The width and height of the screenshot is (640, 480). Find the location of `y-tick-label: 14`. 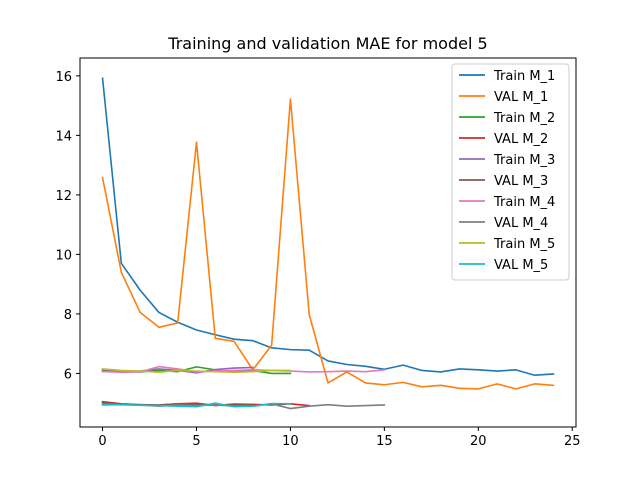

y-tick-label: 14 is located at coordinates (63, 136).